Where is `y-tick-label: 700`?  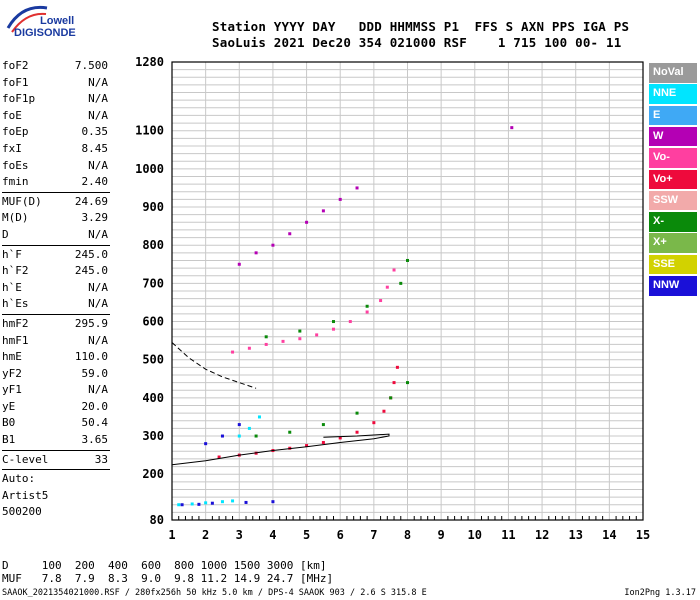 y-tick-label: 700 is located at coordinates (153, 283).